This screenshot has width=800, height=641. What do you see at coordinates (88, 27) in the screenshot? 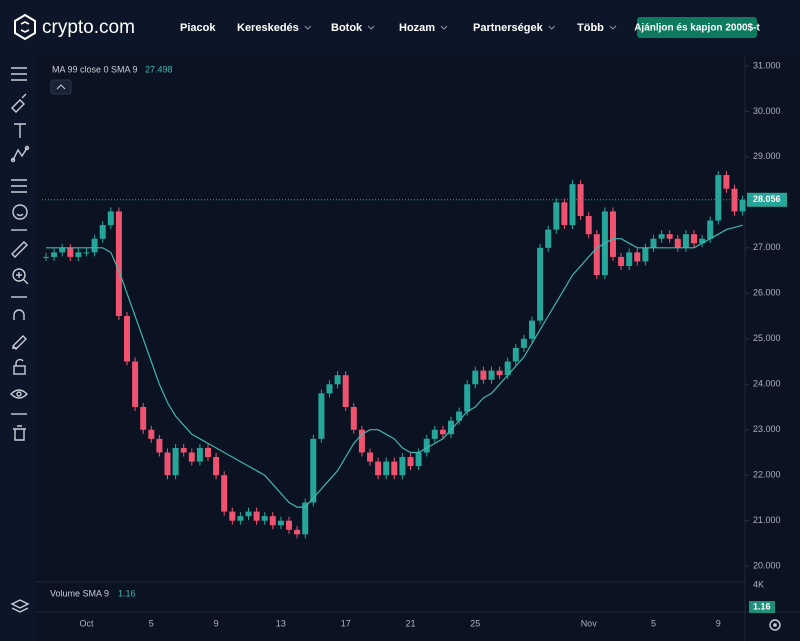
I see `logo-text: crypto.com` at bounding box center [88, 27].